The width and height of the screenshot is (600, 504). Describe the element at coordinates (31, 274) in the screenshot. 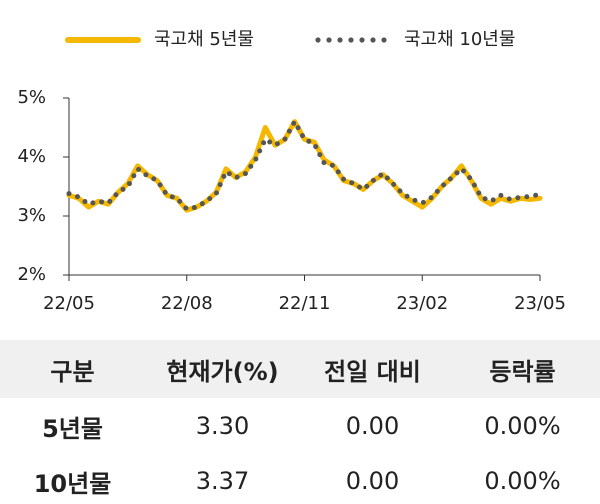

I see `y-tick-label: 2%` at that location.